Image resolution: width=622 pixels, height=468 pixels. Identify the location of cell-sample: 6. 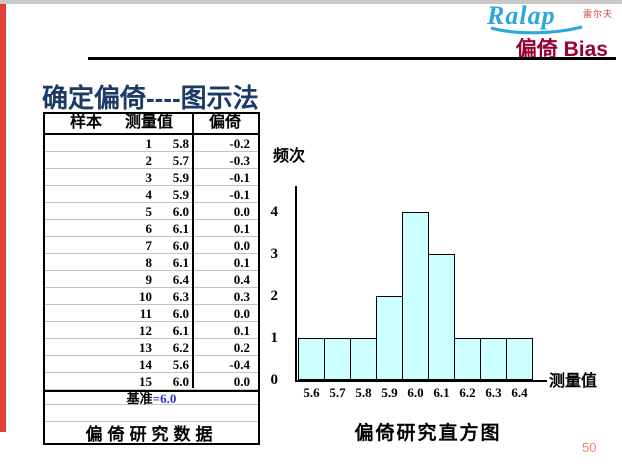
(149, 228).